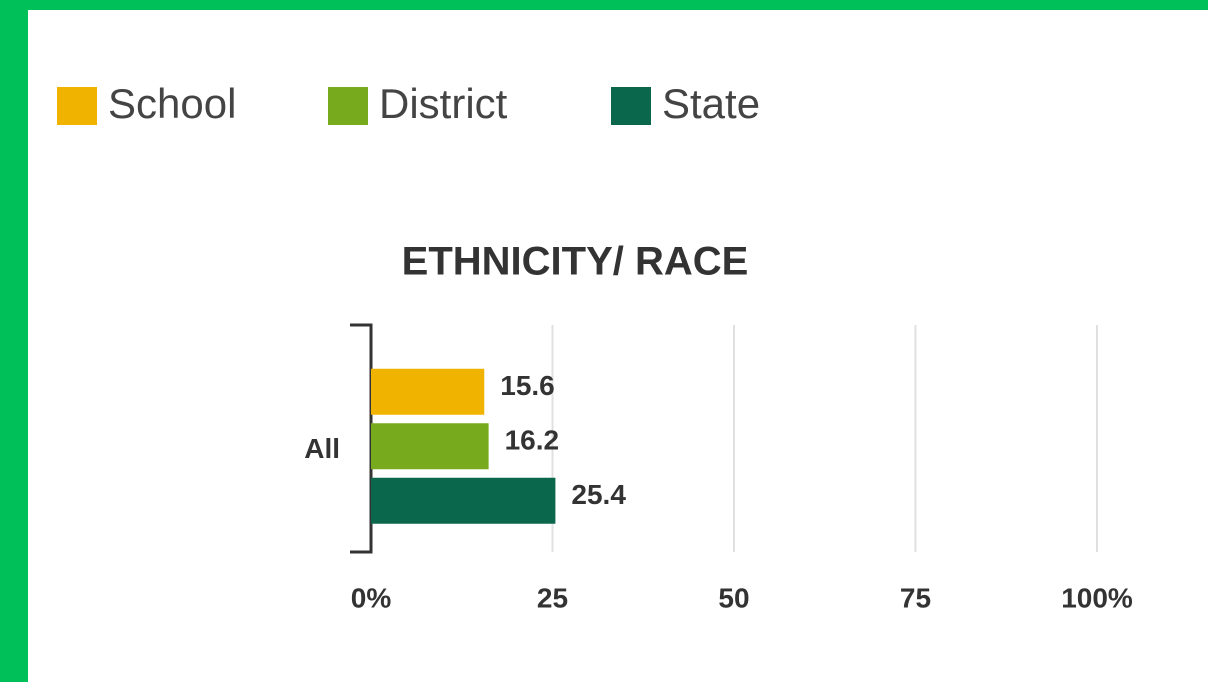 Image resolution: width=1208 pixels, height=682 pixels. What do you see at coordinates (575, 262) in the screenshot?
I see `chart-title: ETHNICITY/ RACE` at bounding box center [575, 262].